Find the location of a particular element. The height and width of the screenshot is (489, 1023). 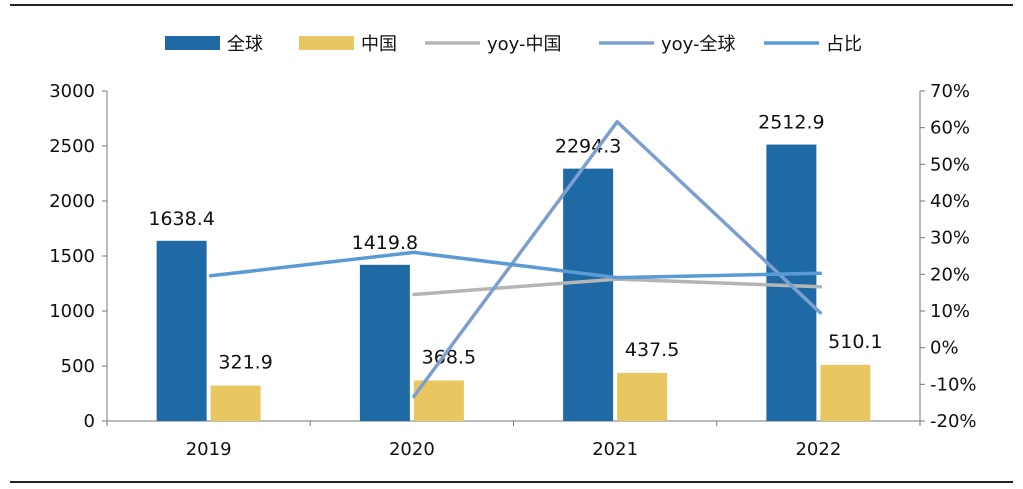

legend-label: yoy-中国 is located at coordinates (524, 44).